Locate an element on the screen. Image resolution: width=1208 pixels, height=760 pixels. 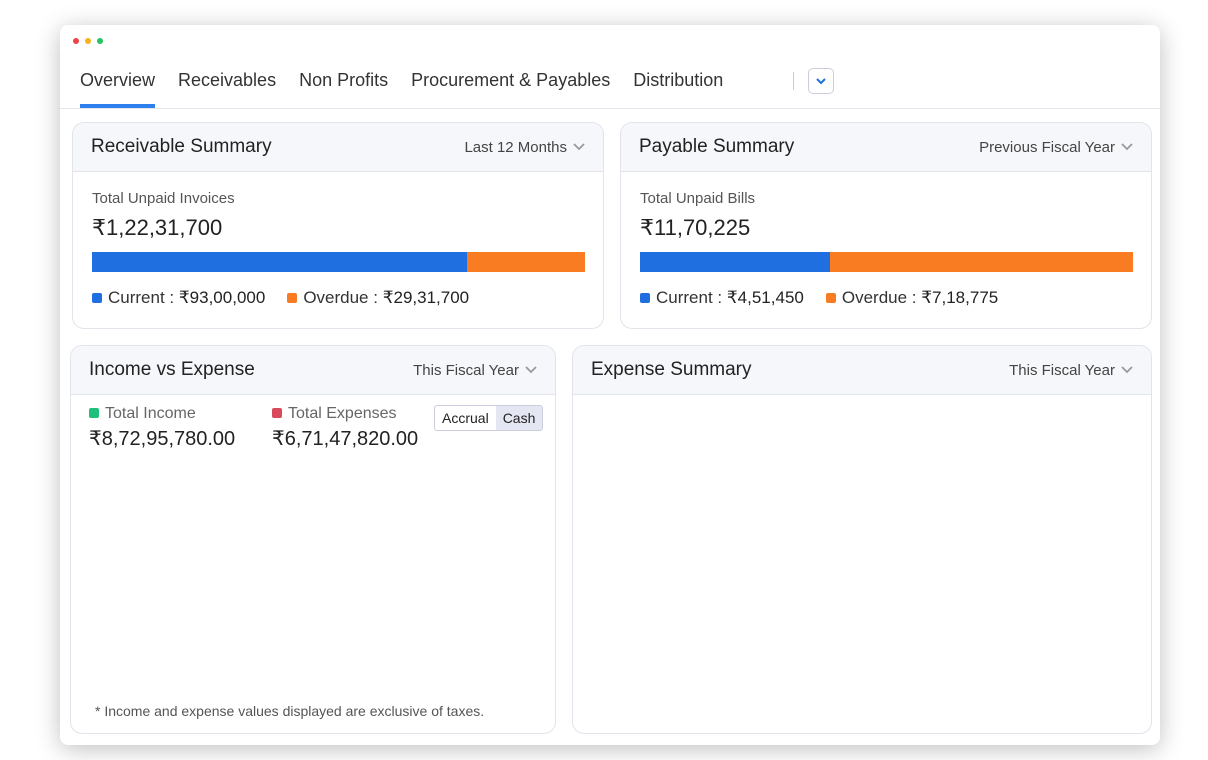
summary-label: Total Unpaid Bills is located at coordinates (698, 198).